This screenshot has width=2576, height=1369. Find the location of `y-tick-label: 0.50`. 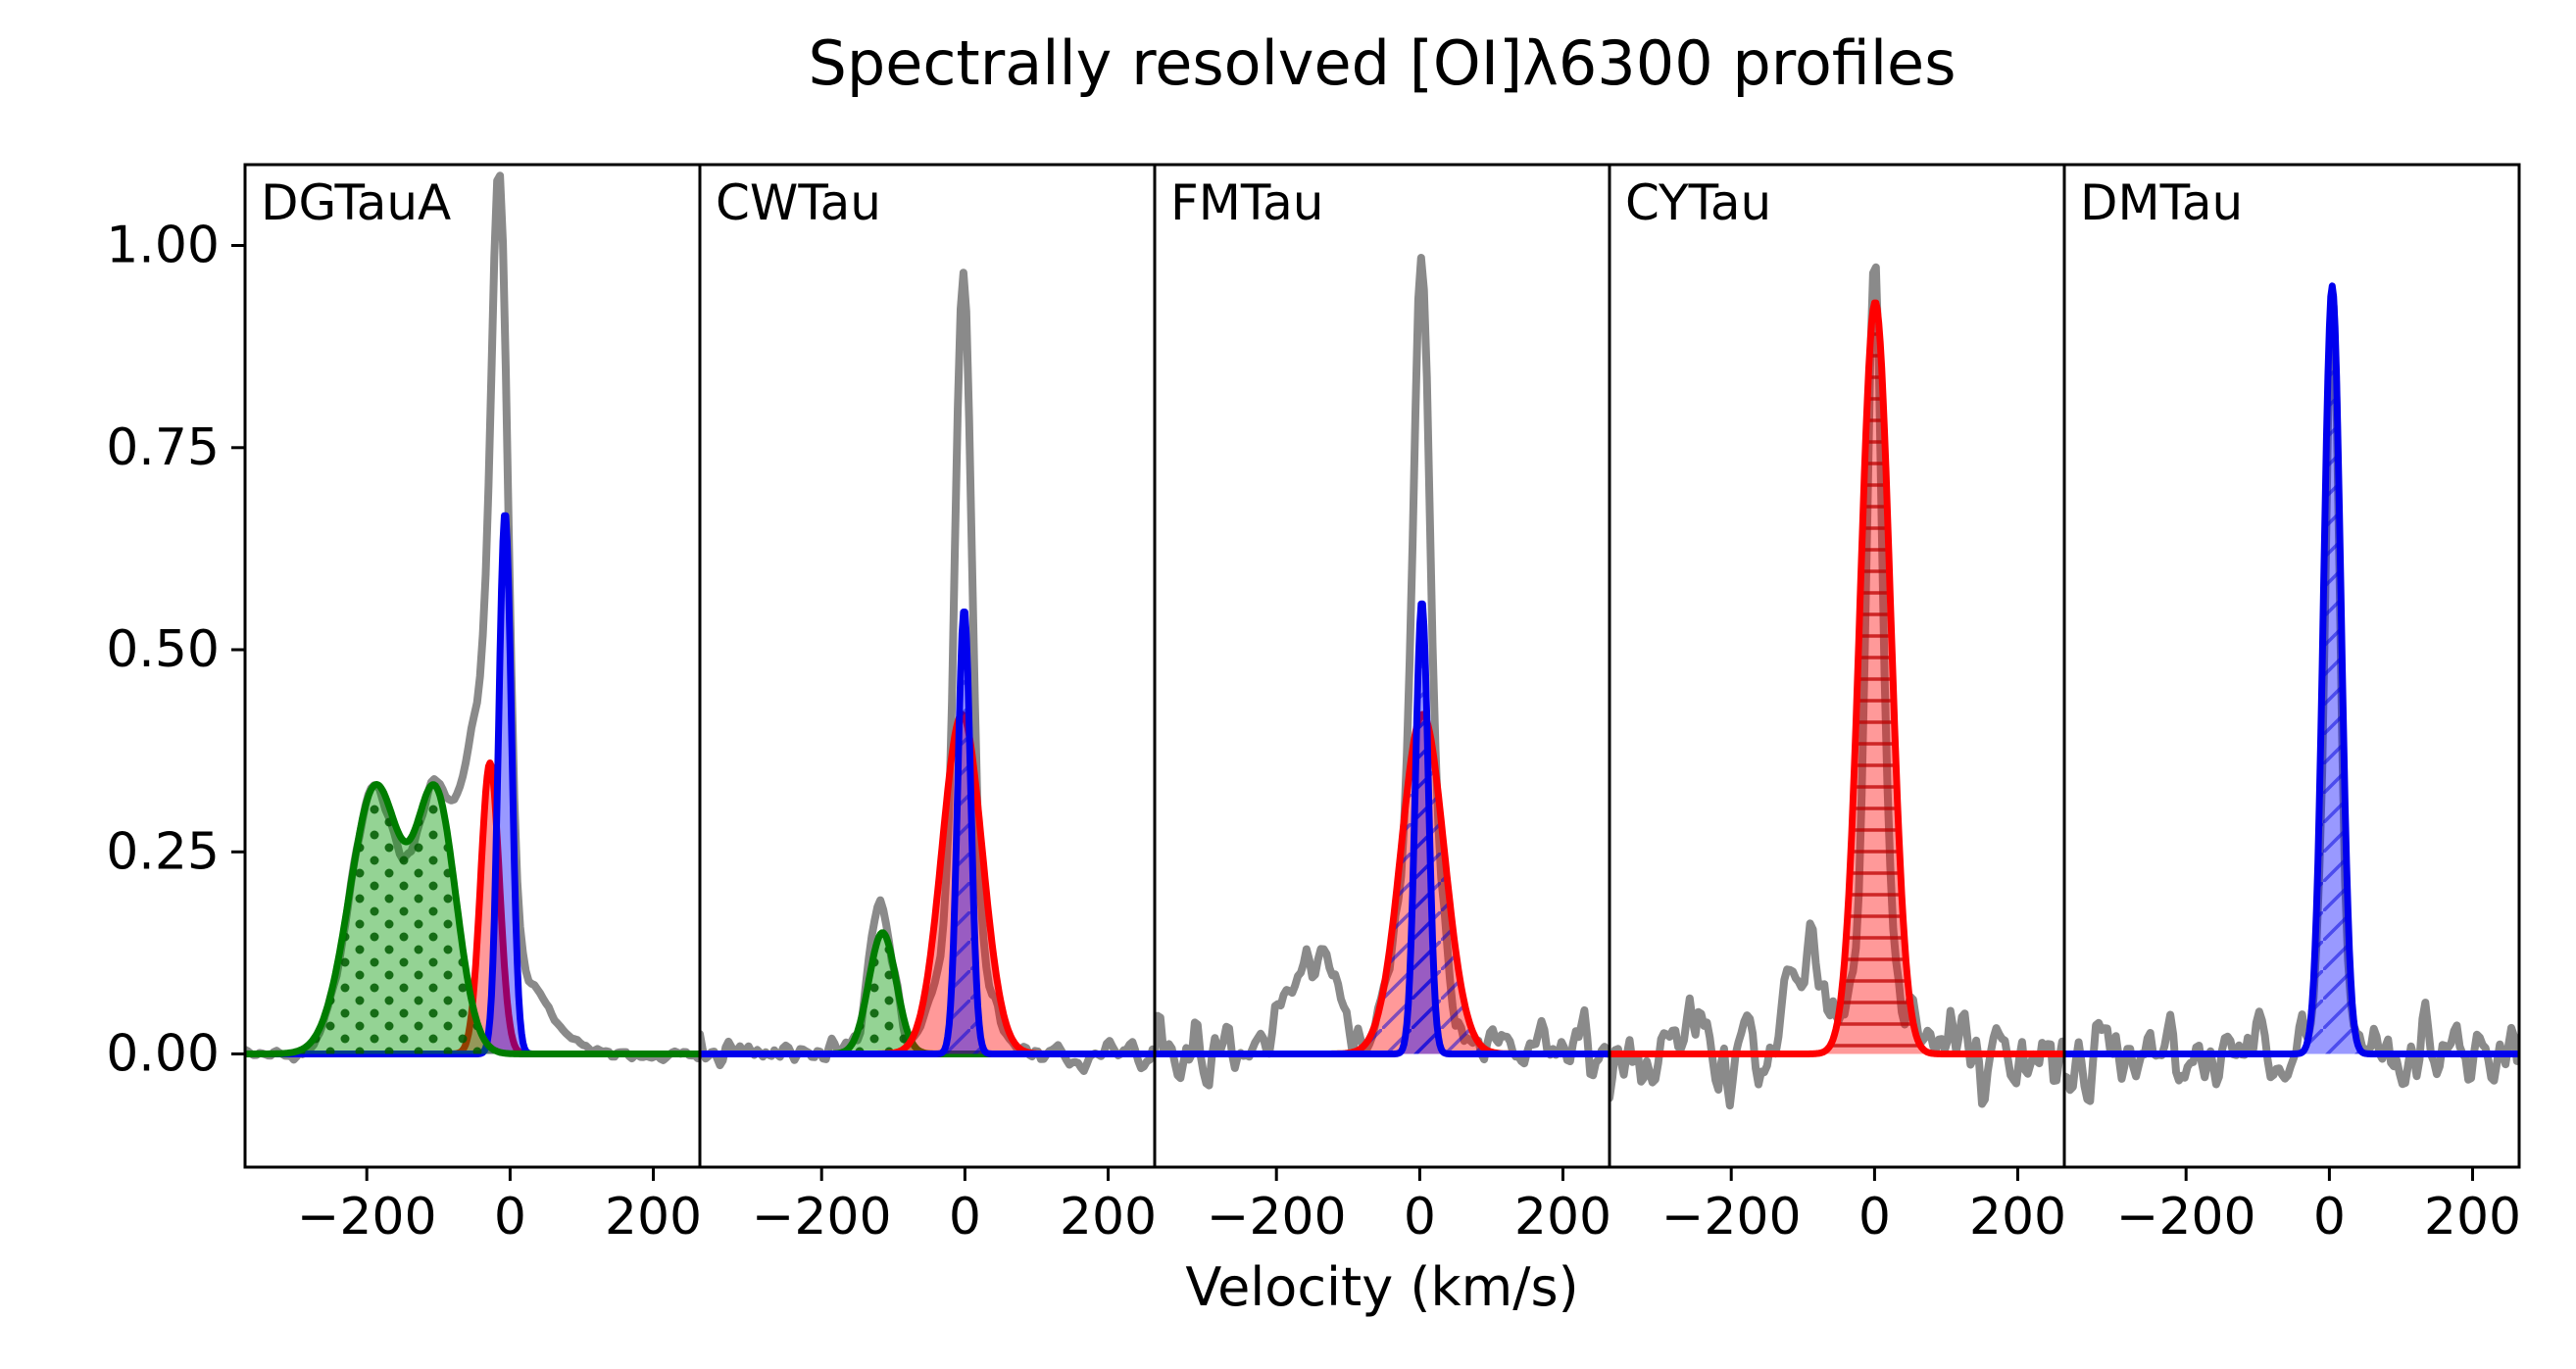

y-tick-label: 0.50 is located at coordinates (163, 649).